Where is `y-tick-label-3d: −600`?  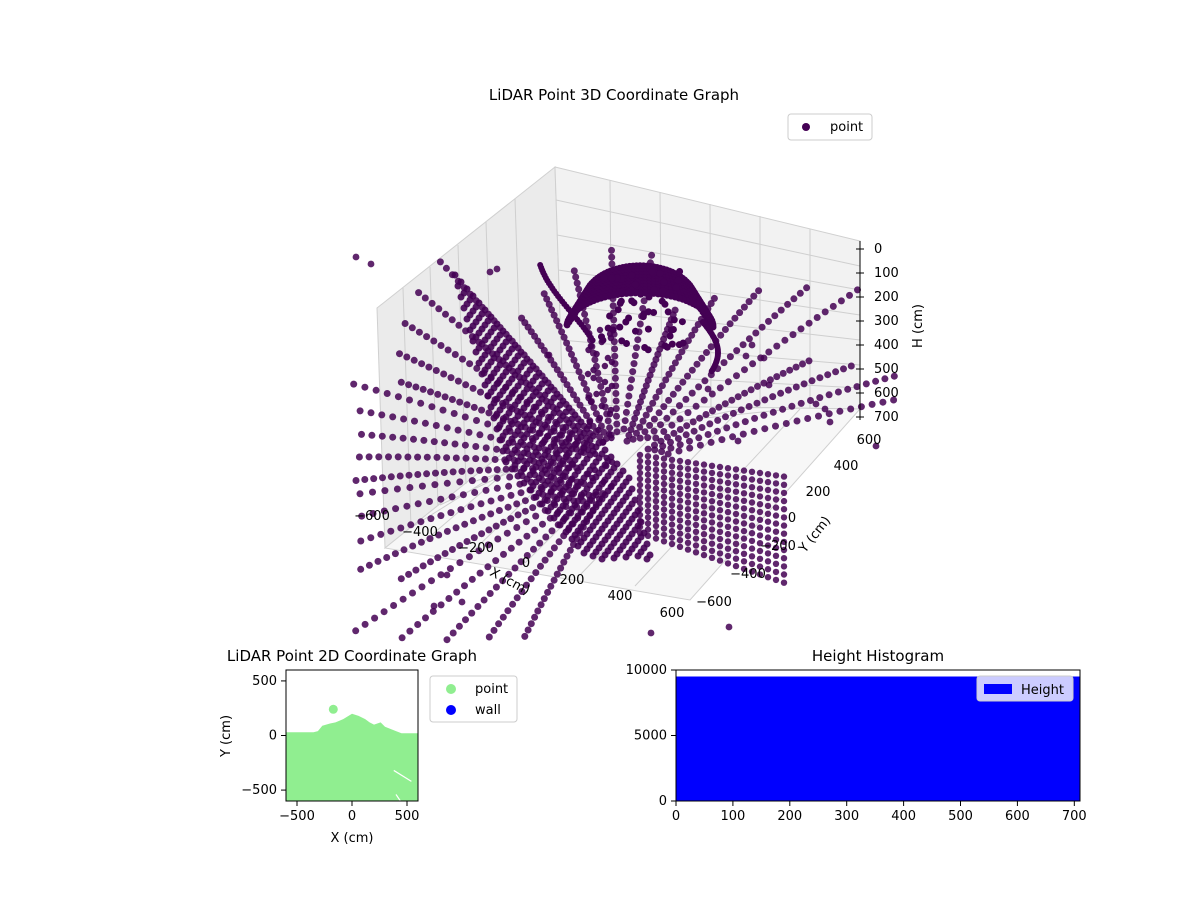 y-tick-label-3d: −600 is located at coordinates (714, 602).